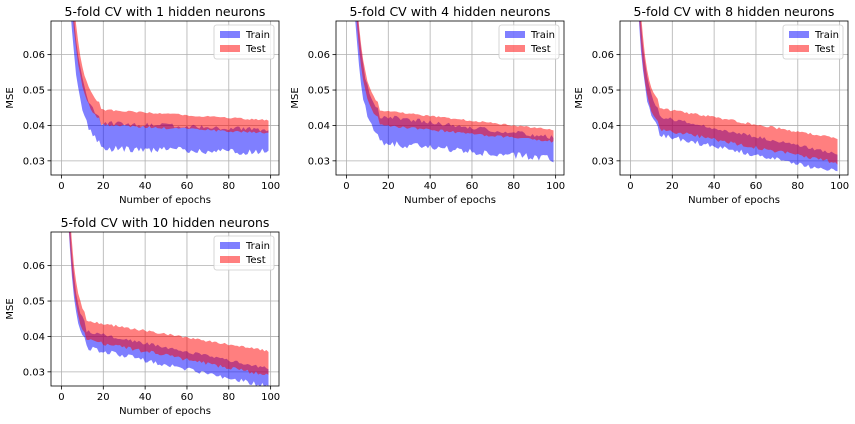 This screenshot has height=424, width=855. I want to click on chart-title: 5-fold CV with 1 hidden neurons, so click(165, 11).